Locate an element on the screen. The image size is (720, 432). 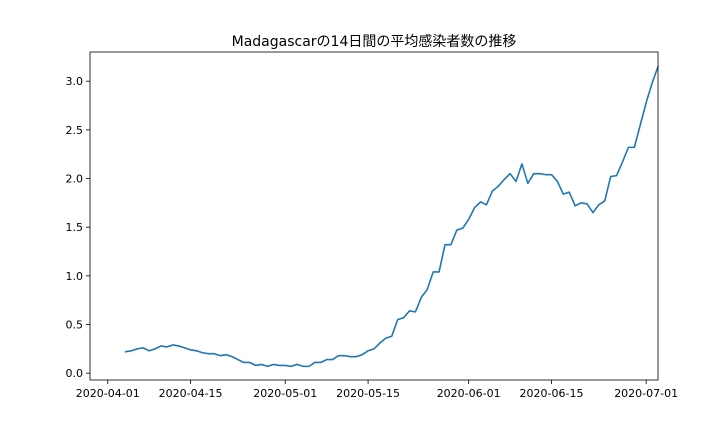
x-tick-label: 2020-05-01 is located at coordinates (285, 393).